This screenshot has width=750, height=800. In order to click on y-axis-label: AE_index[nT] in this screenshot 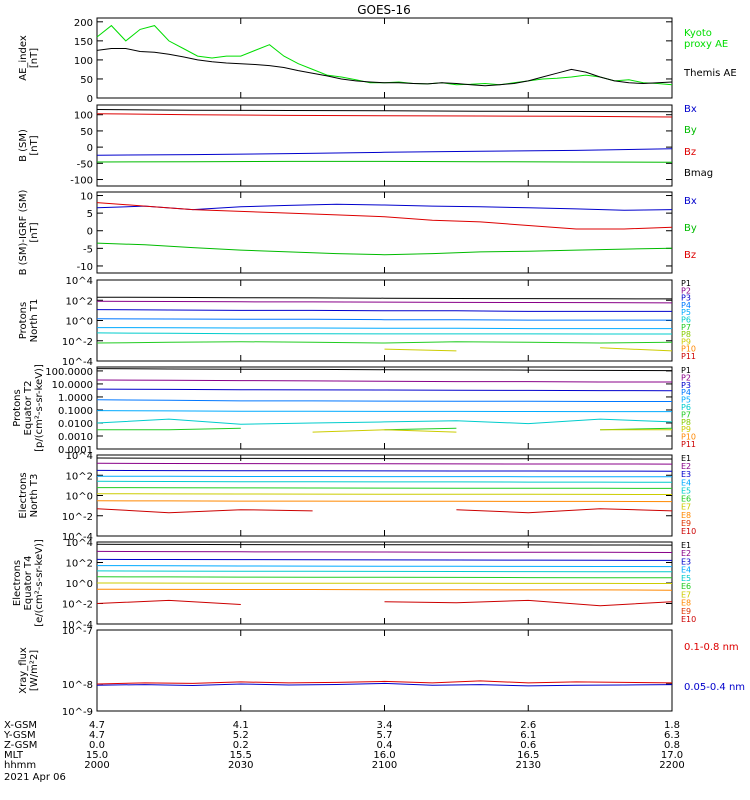, I will do `click(29, 58)`.